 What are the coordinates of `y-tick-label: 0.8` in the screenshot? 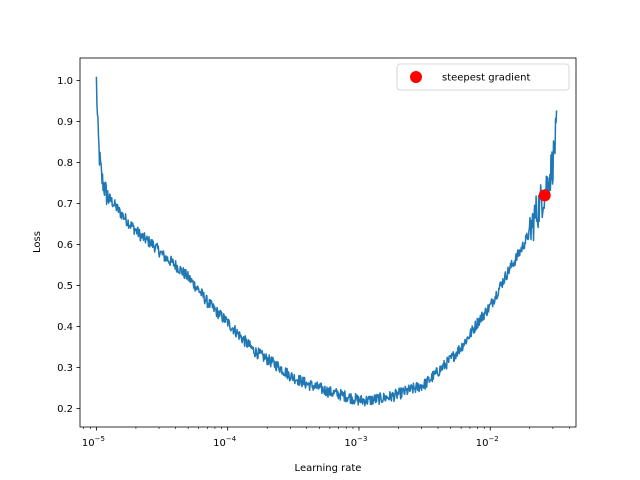 It's located at (65, 163).